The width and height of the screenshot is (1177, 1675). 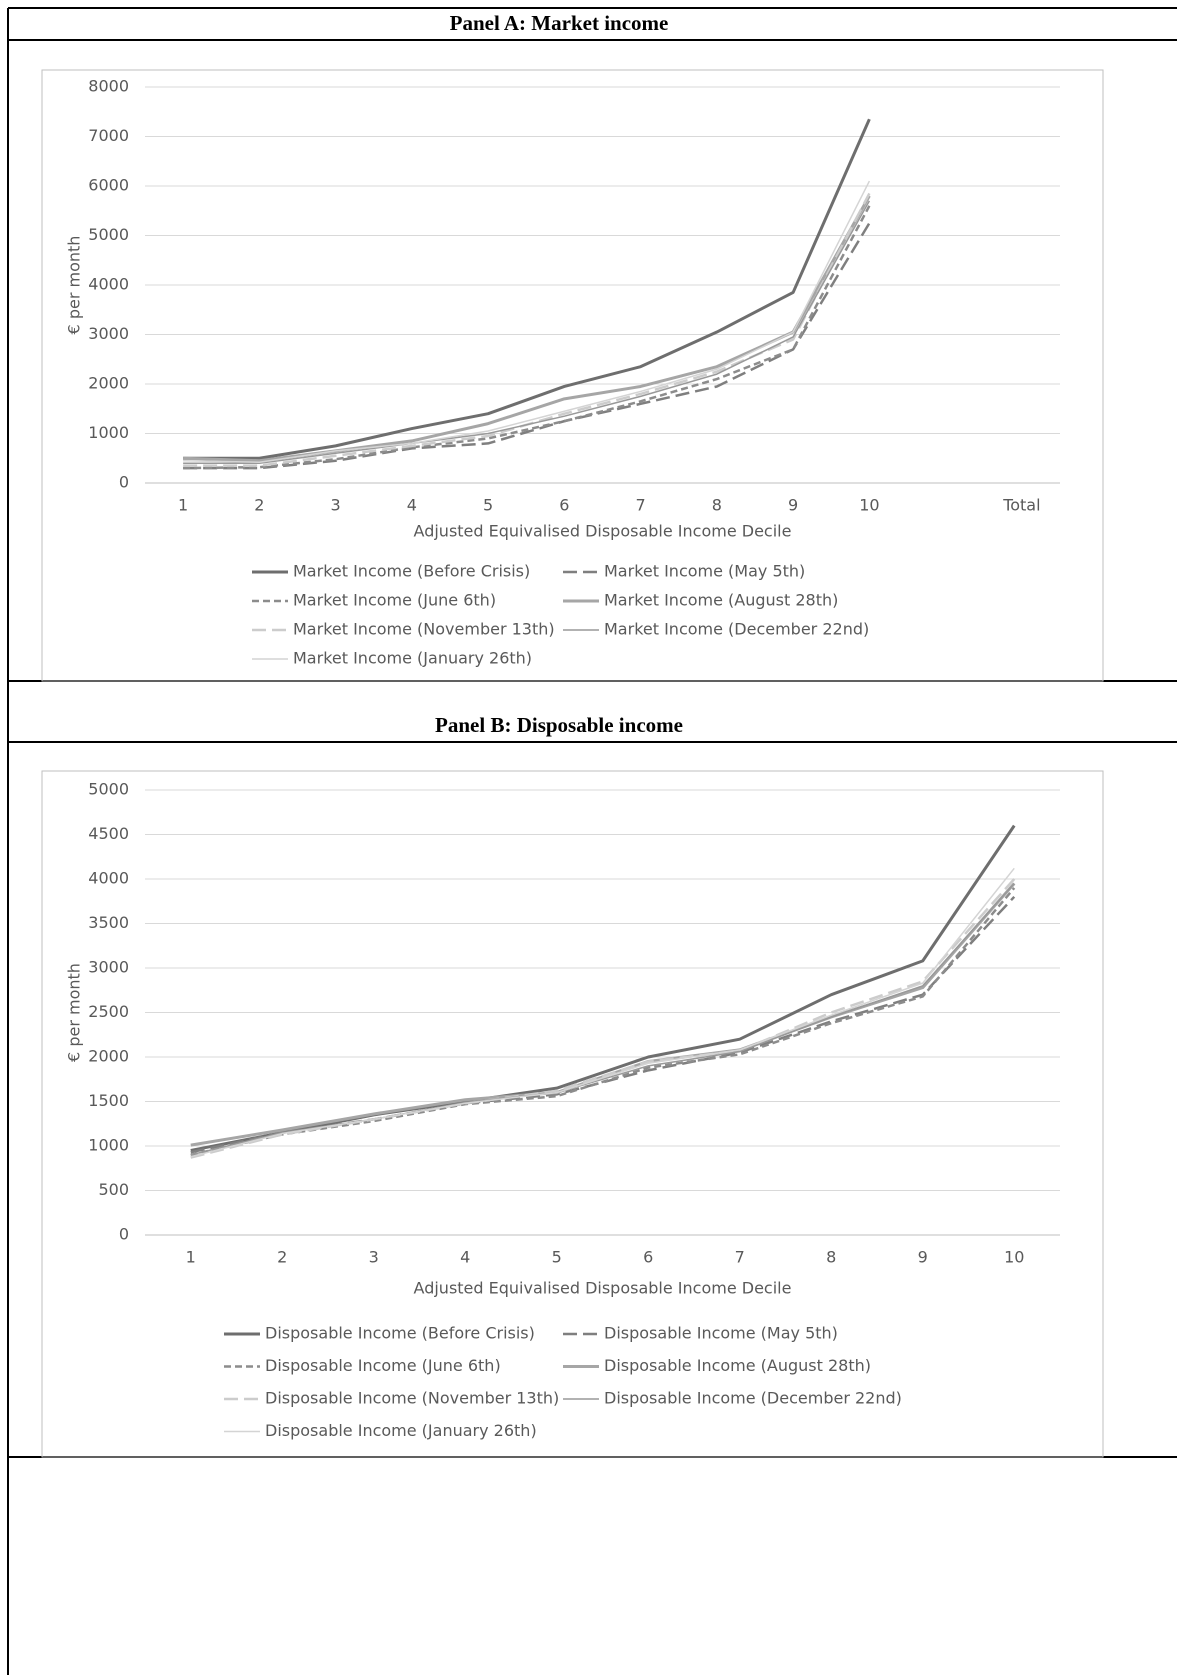 What do you see at coordinates (412, 1398) in the screenshot?
I see `legend-label: Disposable Income (November 13th)` at bounding box center [412, 1398].